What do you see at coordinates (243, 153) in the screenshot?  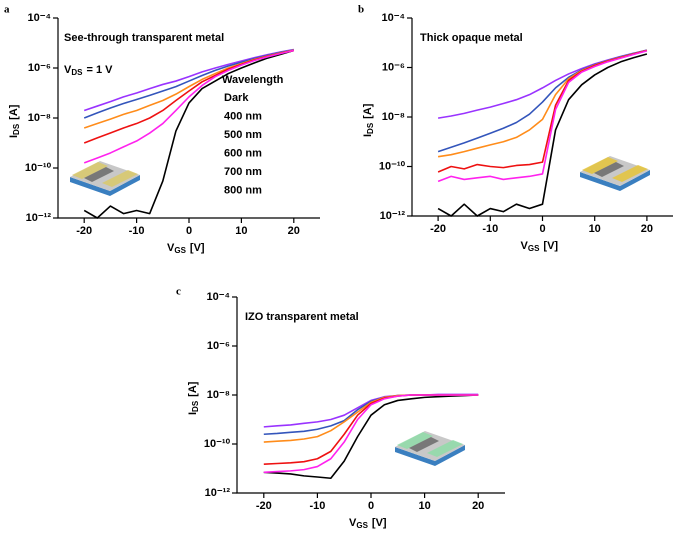 I see `legend-entry: 600 nm` at bounding box center [243, 153].